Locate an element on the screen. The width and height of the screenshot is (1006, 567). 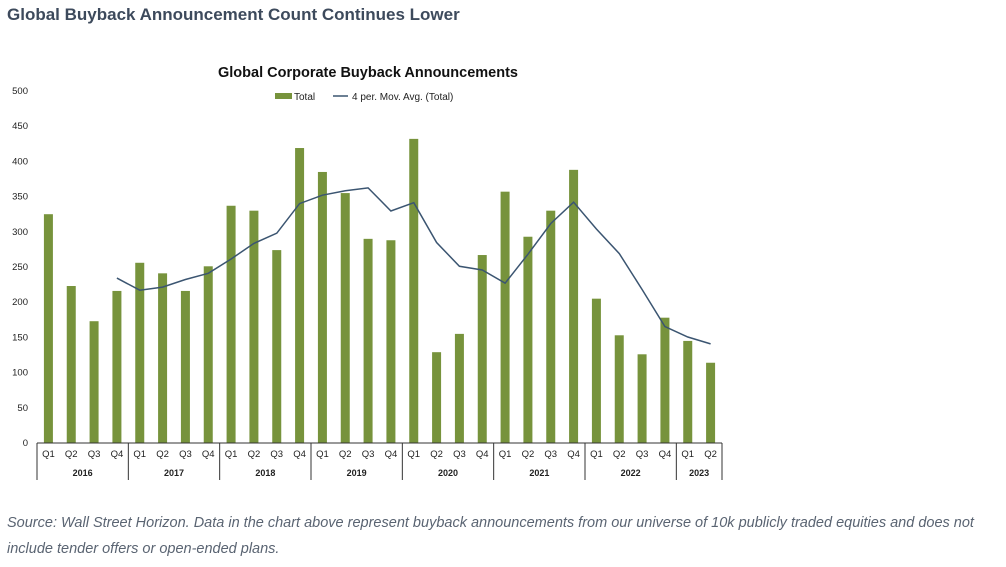
x-year-label: 2018 is located at coordinates (265, 473).